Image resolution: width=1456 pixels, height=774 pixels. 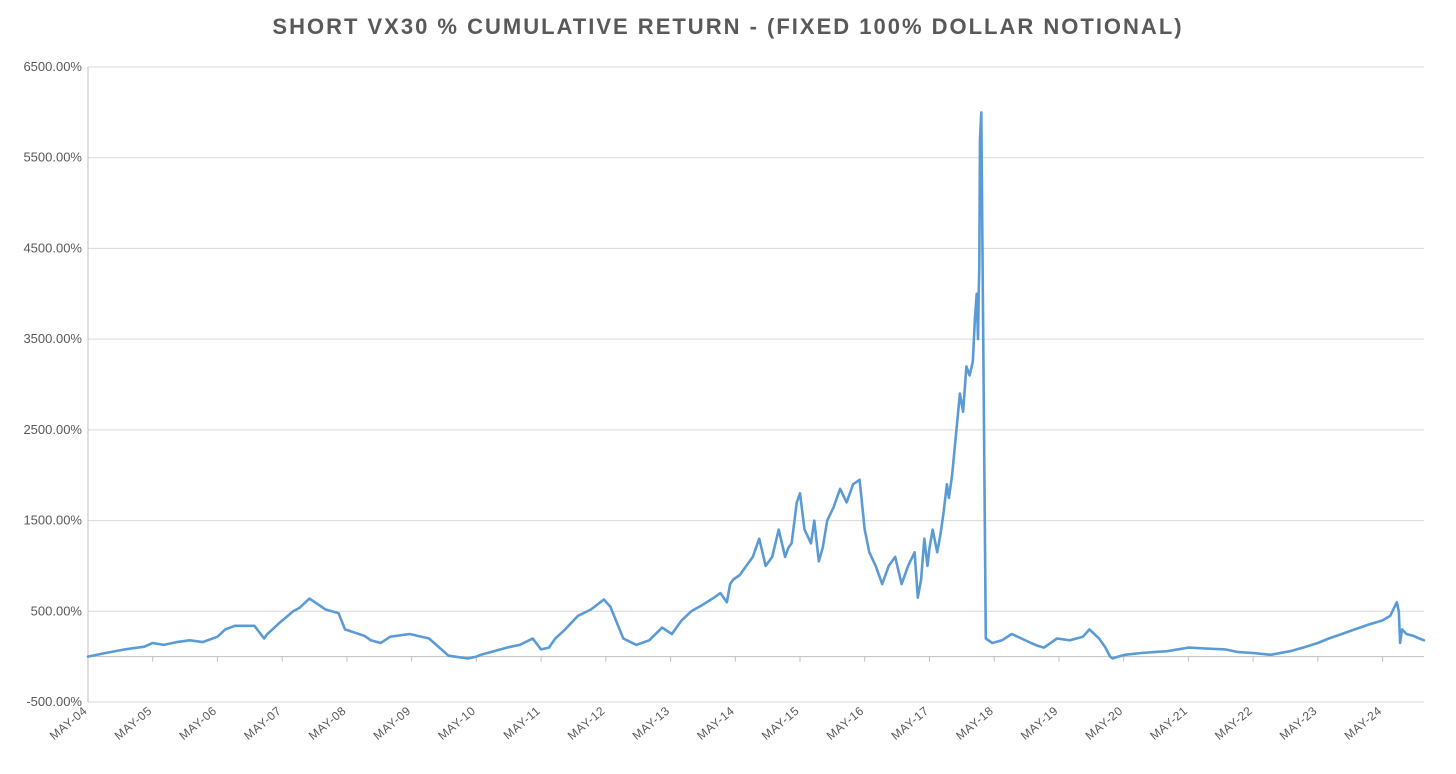 I want to click on x-tick-label: MAY-13, so click(x=651, y=723).